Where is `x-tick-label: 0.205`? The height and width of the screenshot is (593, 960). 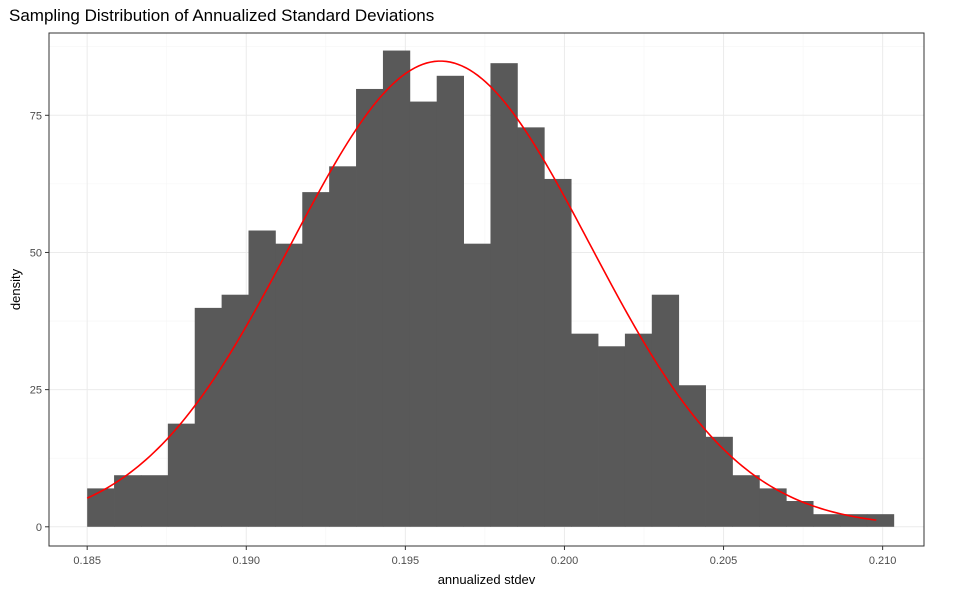
x-tick-label: 0.205 is located at coordinates (724, 561).